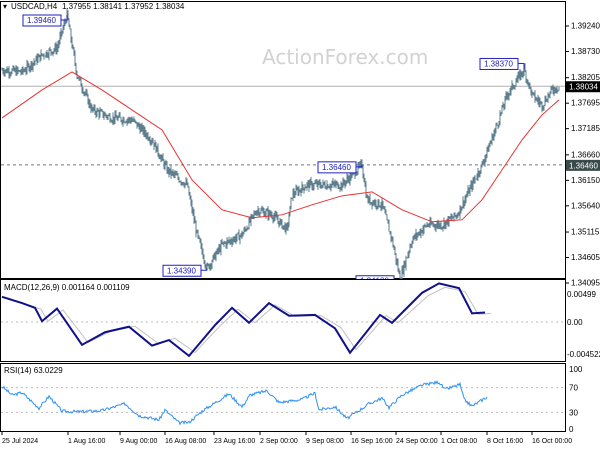  What do you see at coordinates (234, 441) in the screenshot?
I see `time-tick-label: 23 Aug 16:00` at bounding box center [234, 441].